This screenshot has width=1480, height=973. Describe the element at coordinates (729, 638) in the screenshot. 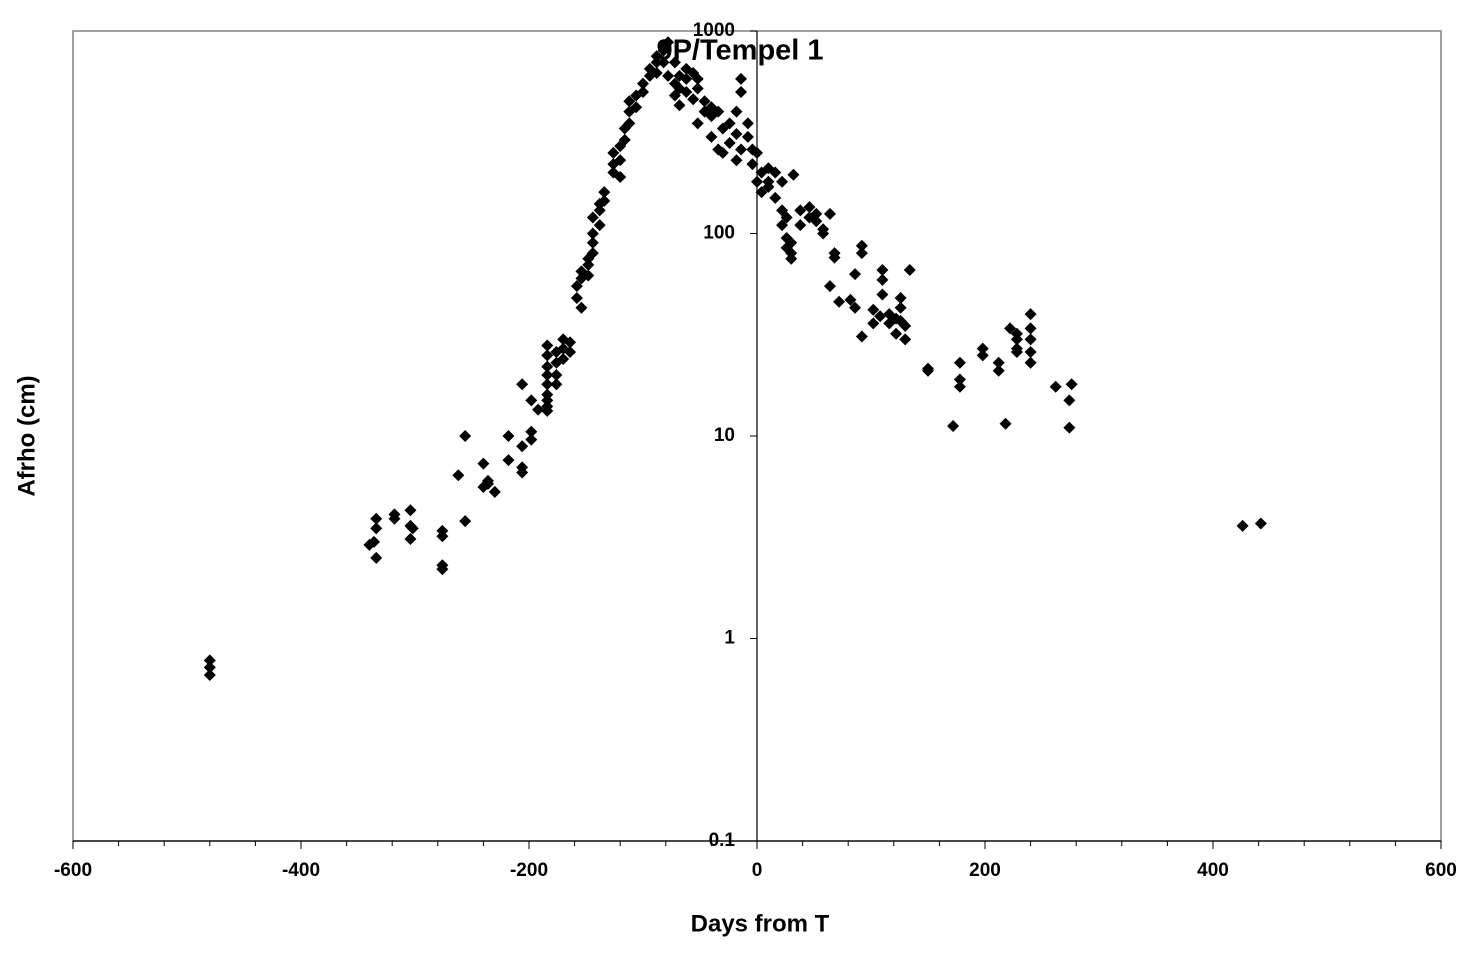

I see `y-tick-label: 1` at that location.